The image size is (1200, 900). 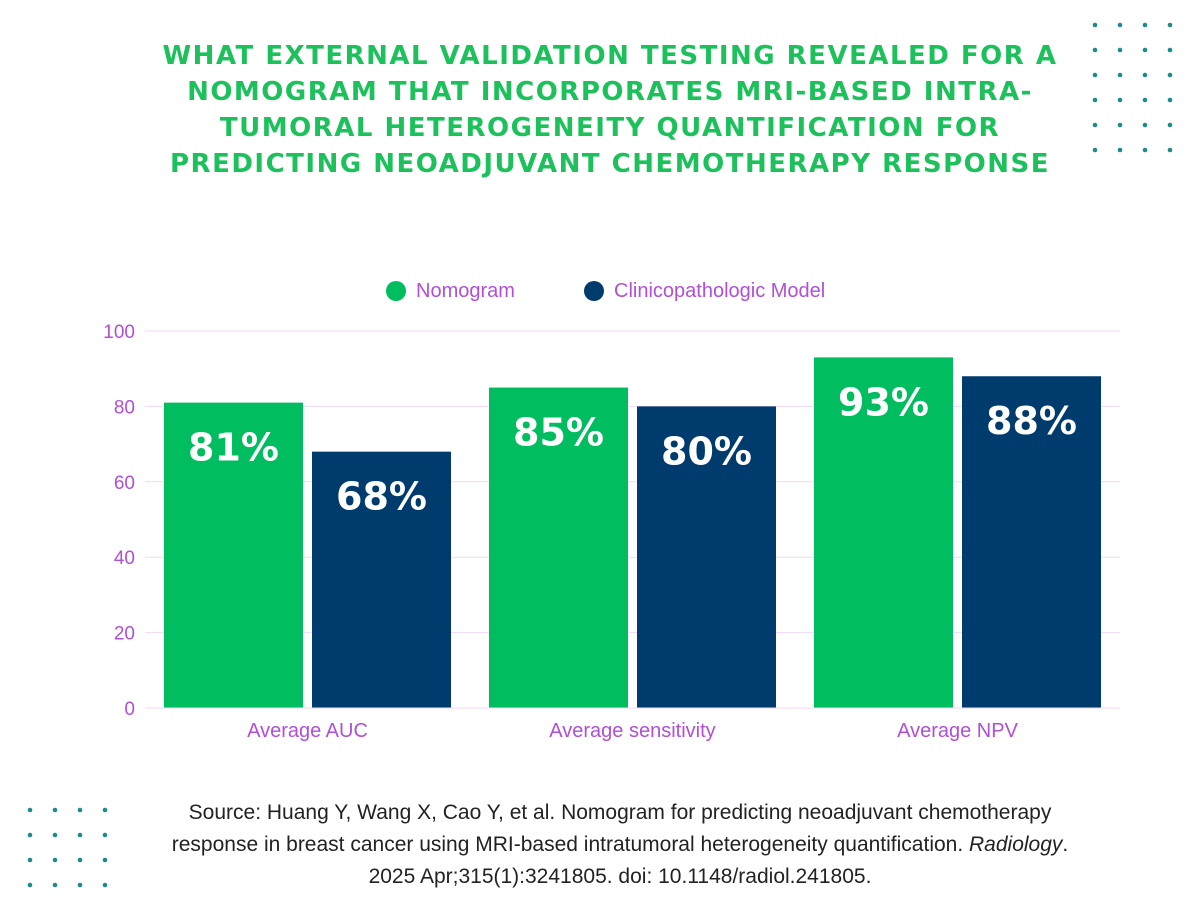 I want to click on legend-label: Nomogram, so click(x=465, y=291).